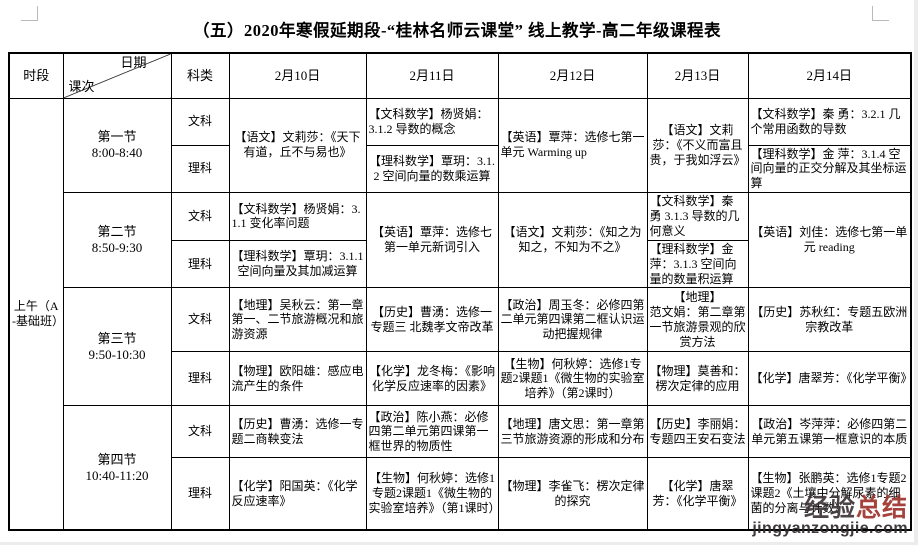  Describe the element at coordinates (200, 75) in the screenshot. I see `header-category: 科类` at that location.